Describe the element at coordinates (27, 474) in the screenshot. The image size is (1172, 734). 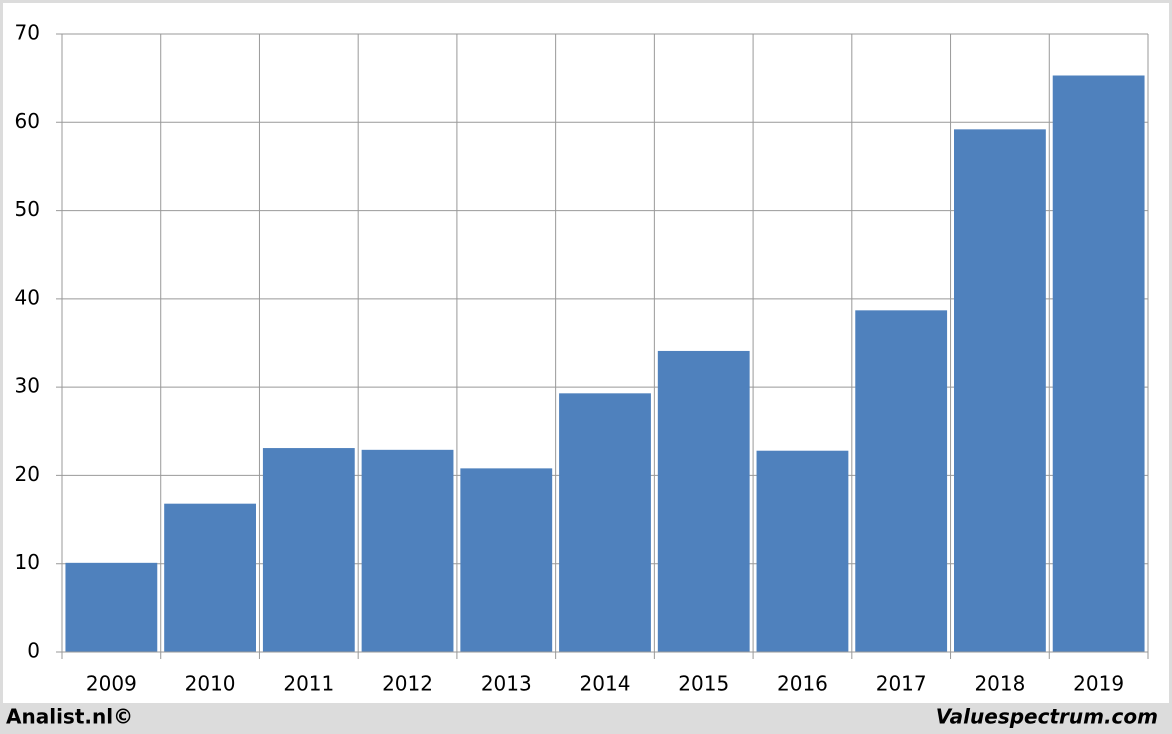
I see `y-tick-label: 20` at that location.